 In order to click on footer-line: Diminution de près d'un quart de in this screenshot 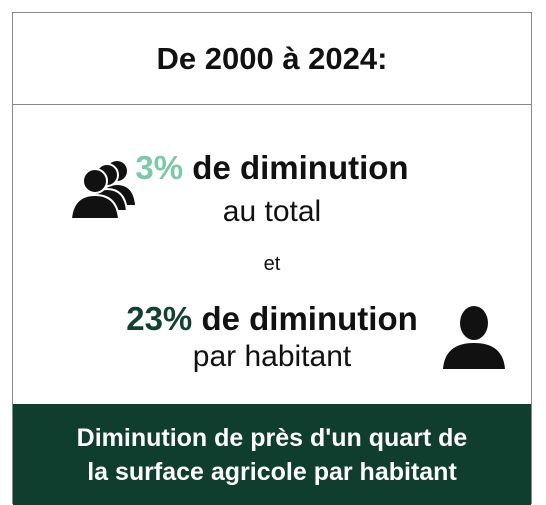, I will do `click(272, 437)`.